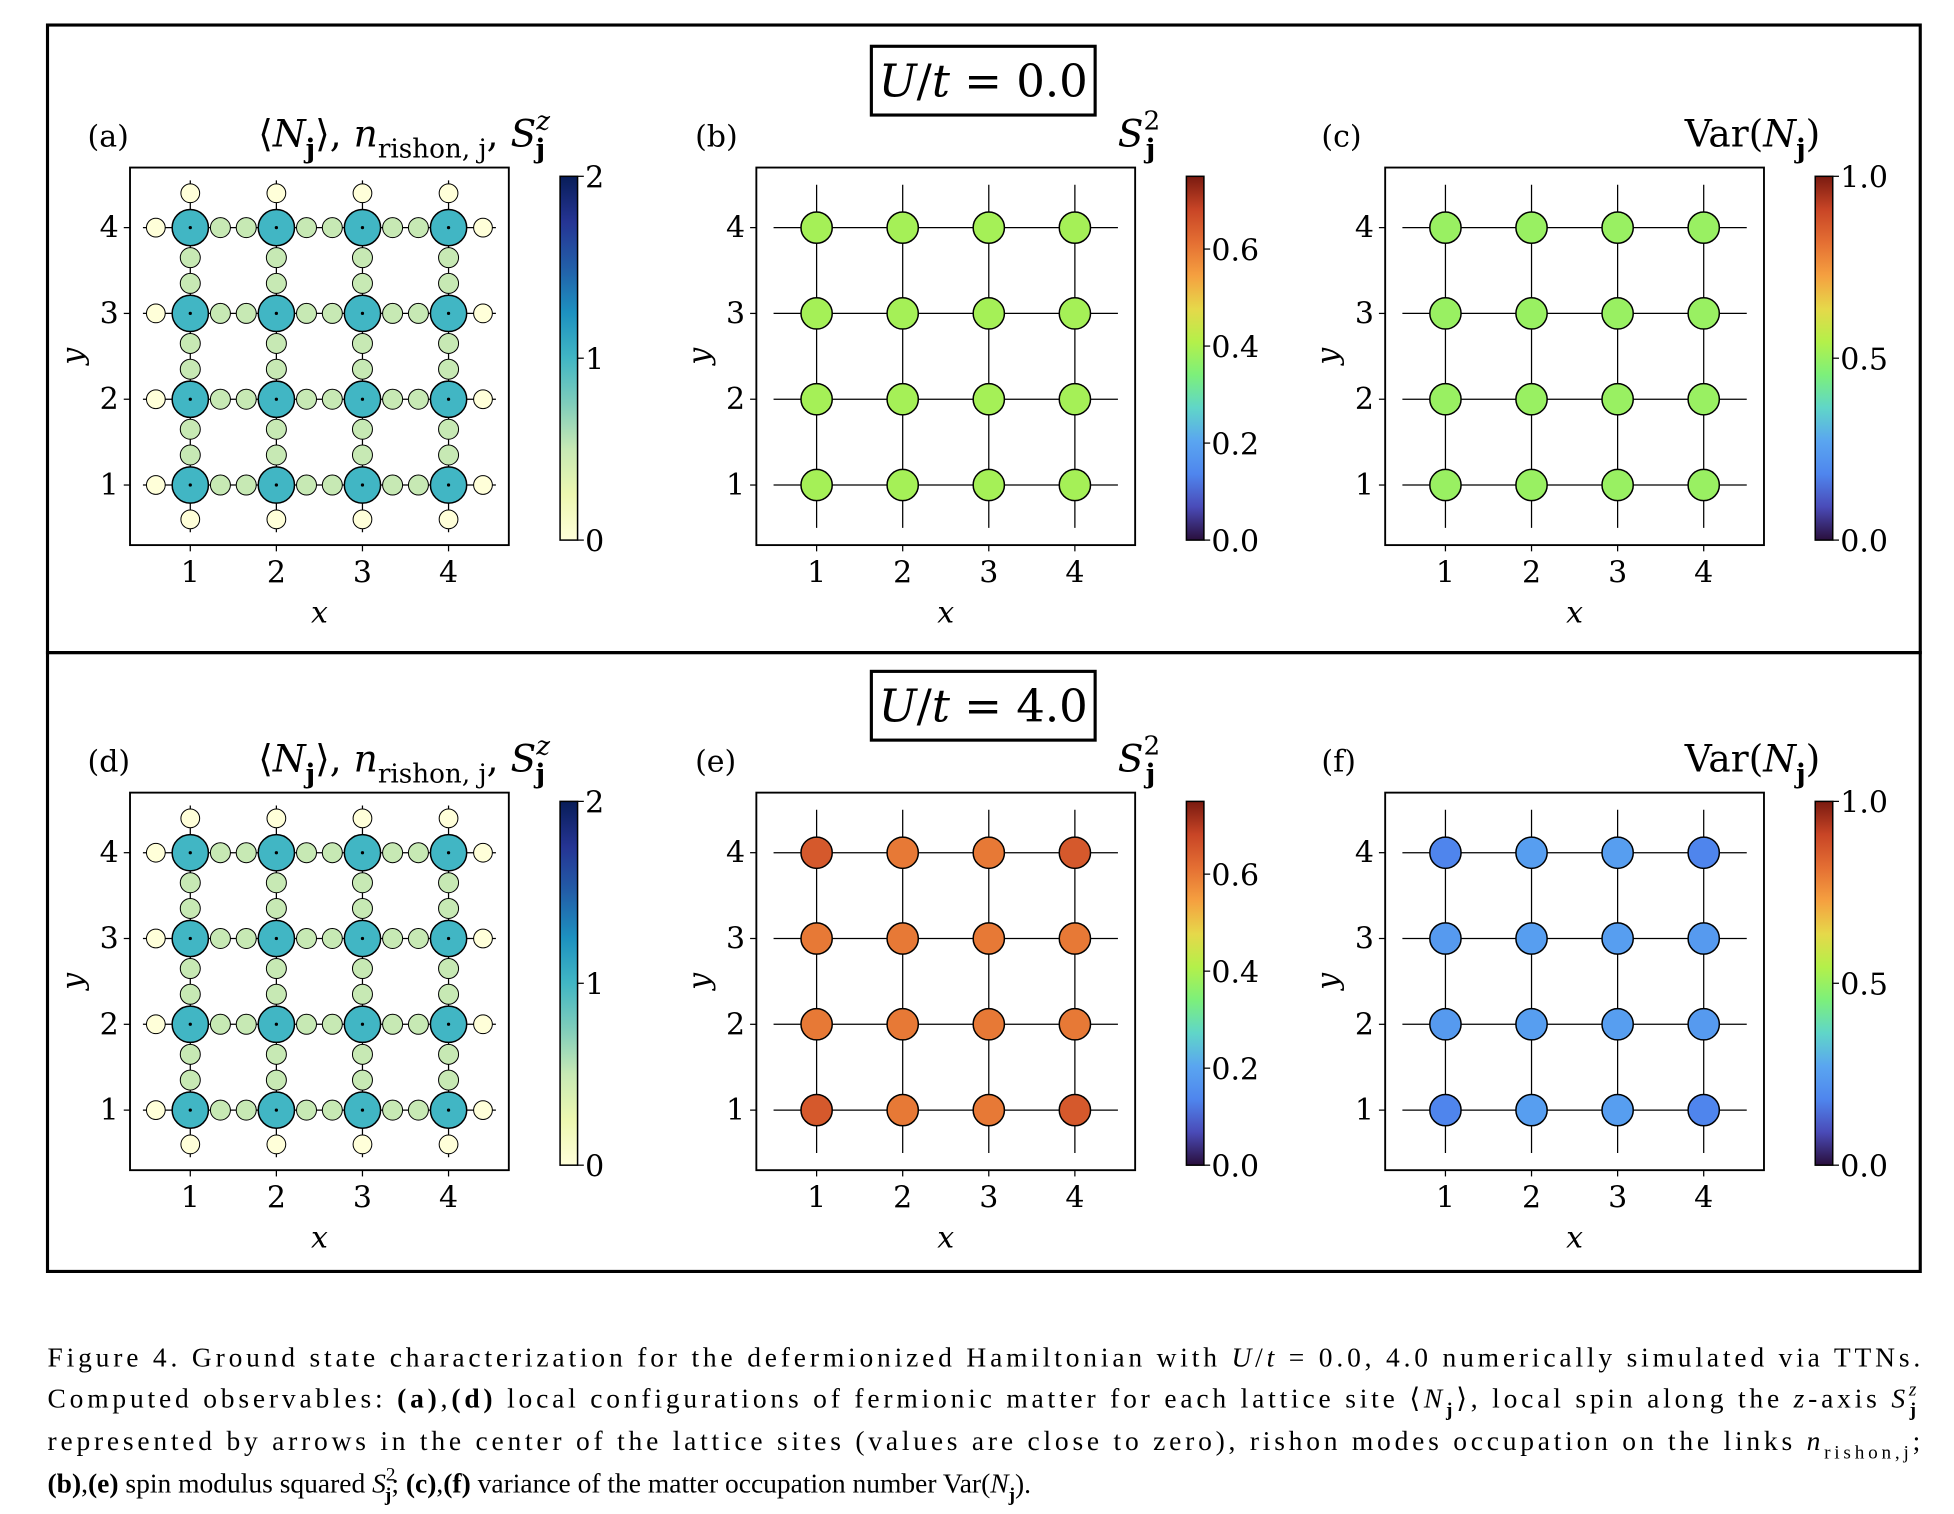 The height and width of the screenshot is (1514, 1954). What do you see at coordinates (1813, 133) in the screenshot?
I see `text-segment: )` at bounding box center [1813, 133].